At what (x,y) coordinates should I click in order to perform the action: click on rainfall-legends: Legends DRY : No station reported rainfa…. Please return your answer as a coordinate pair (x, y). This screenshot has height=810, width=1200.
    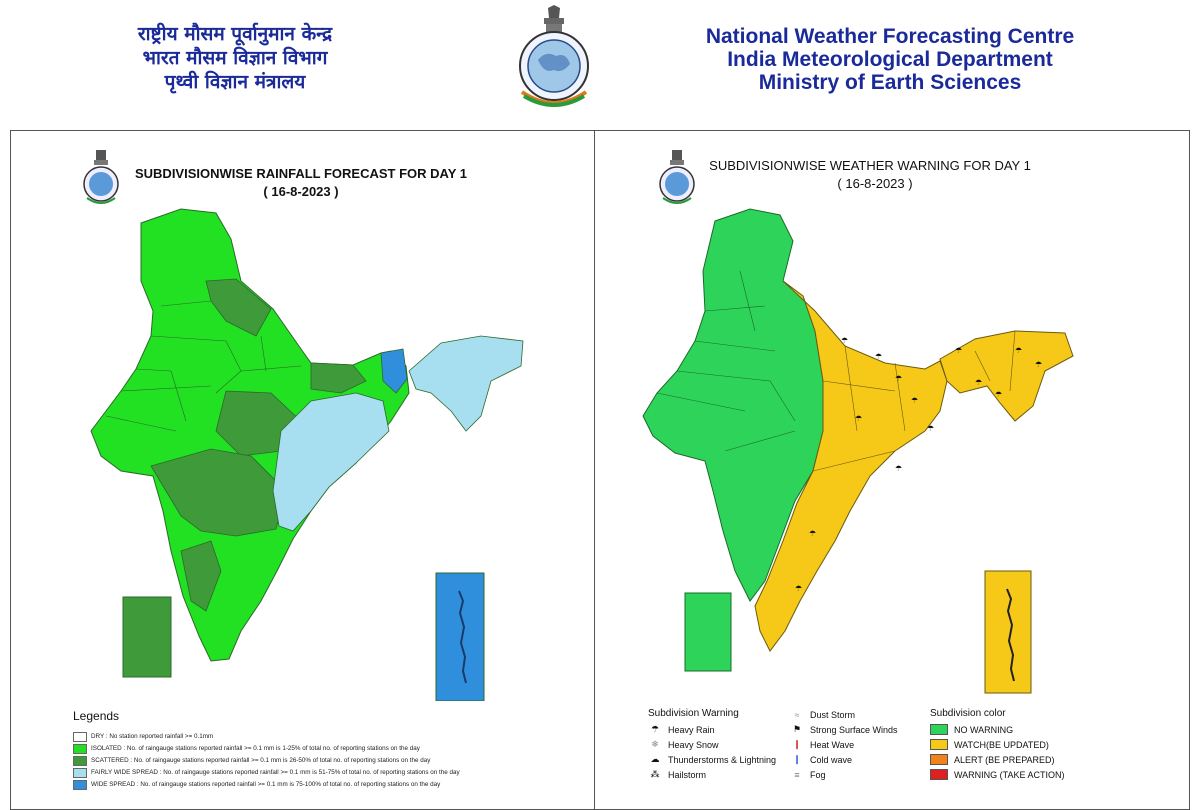
    Looking at the image, I should click on (333, 750).